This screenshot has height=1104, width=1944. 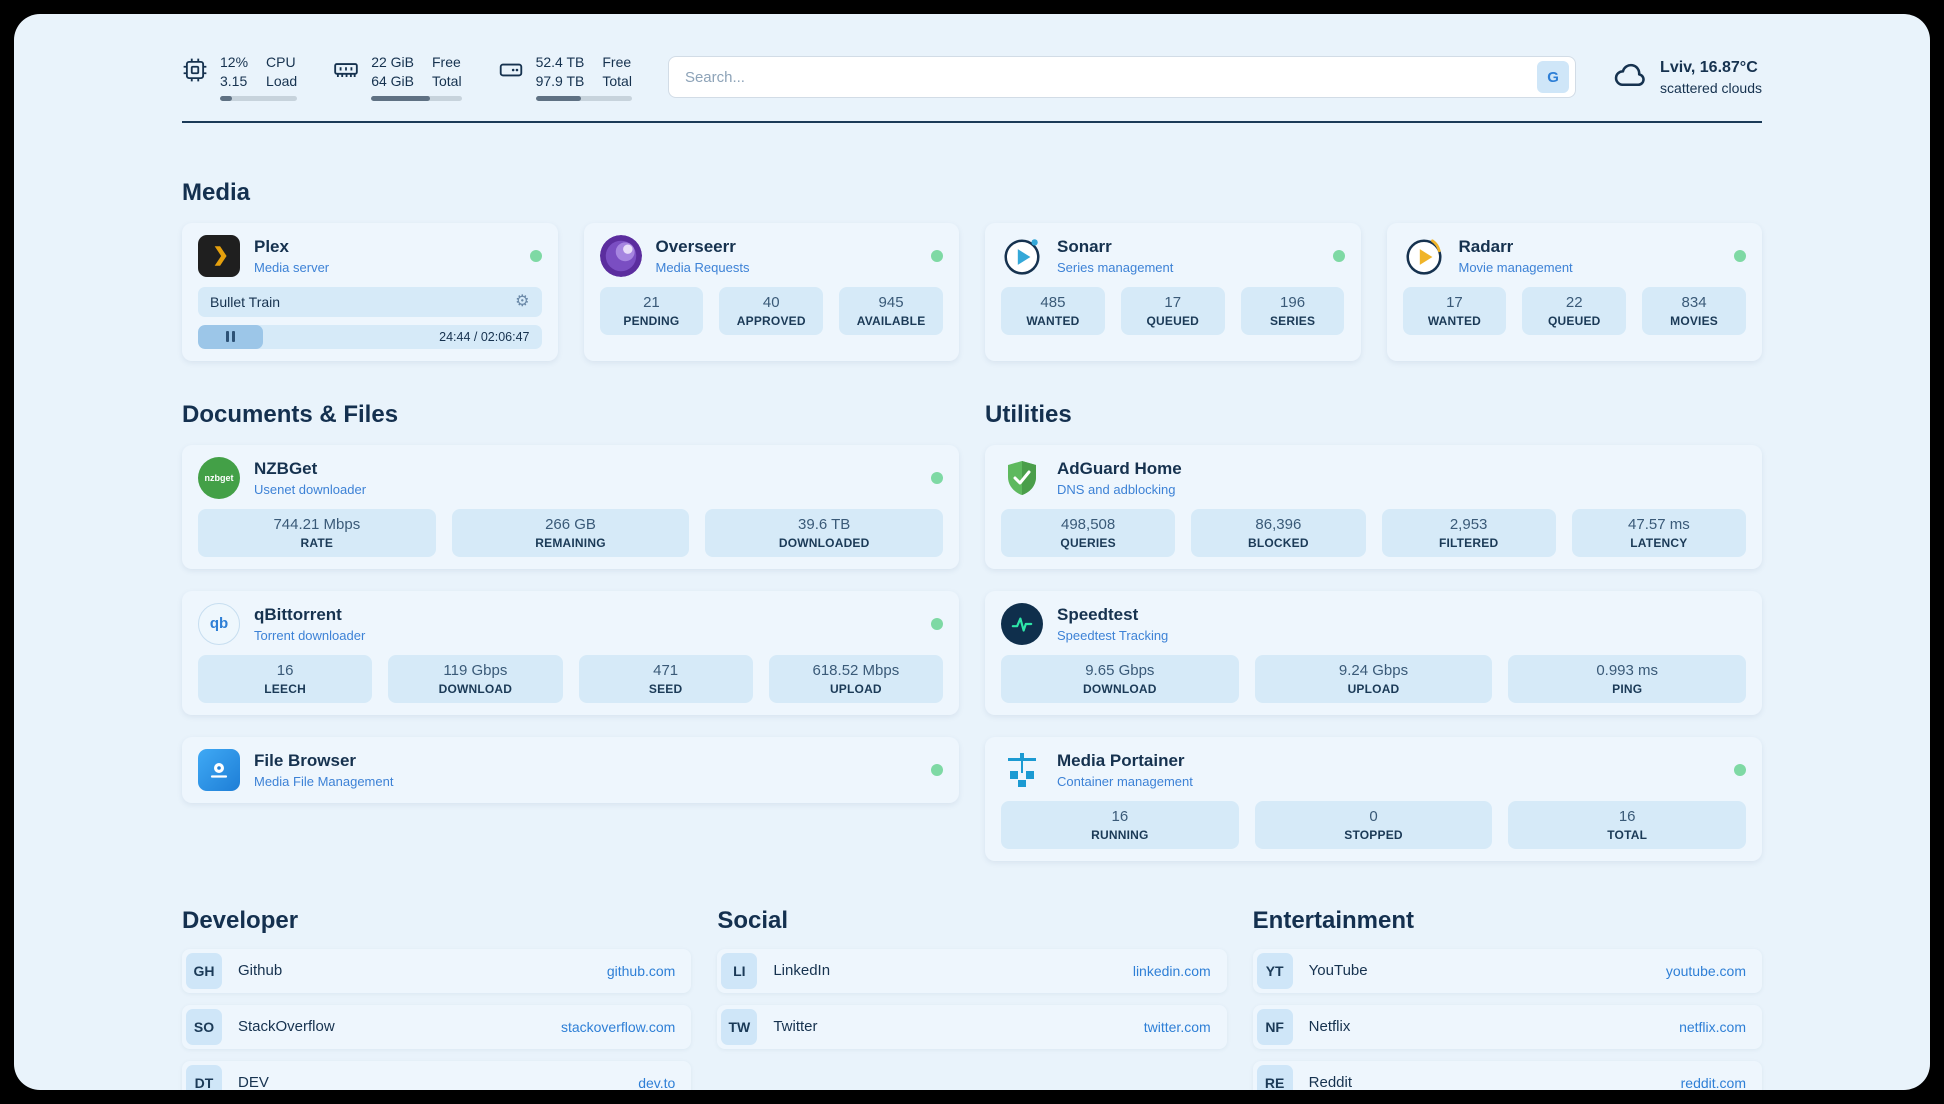 I want to click on status-dot, so click(x=937, y=623).